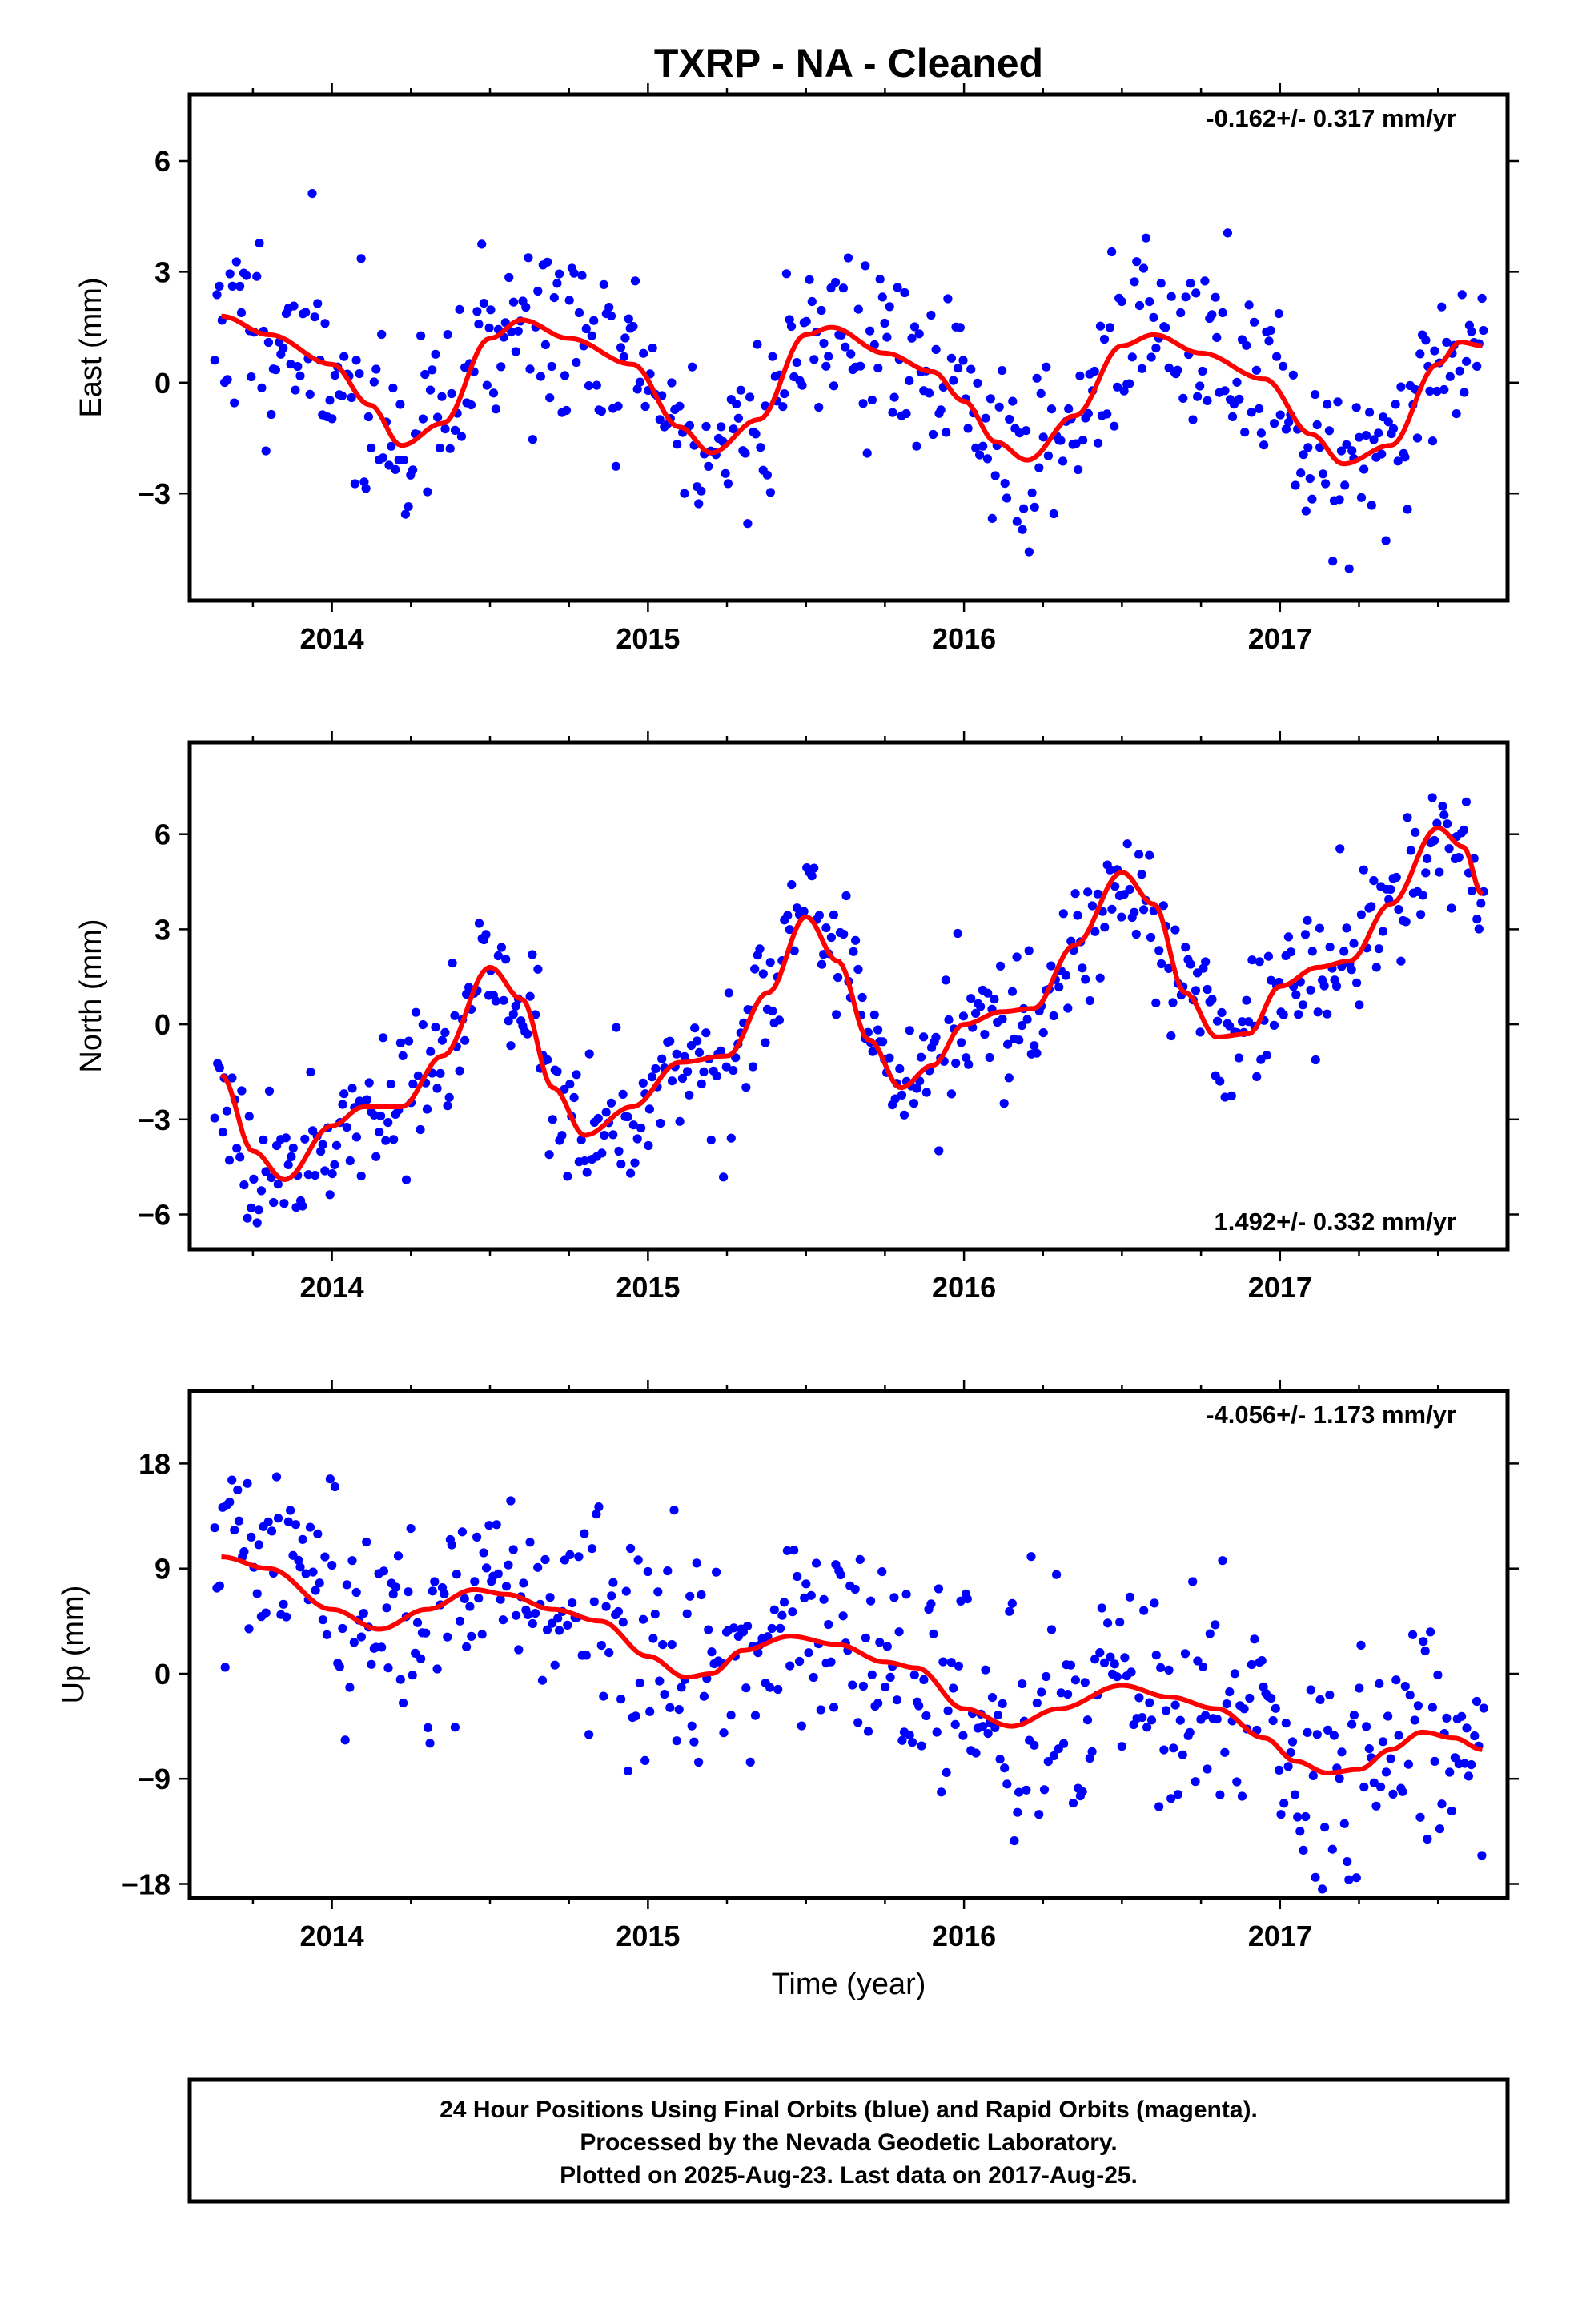 The image size is (1582, 2324). Describe the element at coordinates (332, 1287) in the screenshot. I see `x-tick-label: 2014` at that location.